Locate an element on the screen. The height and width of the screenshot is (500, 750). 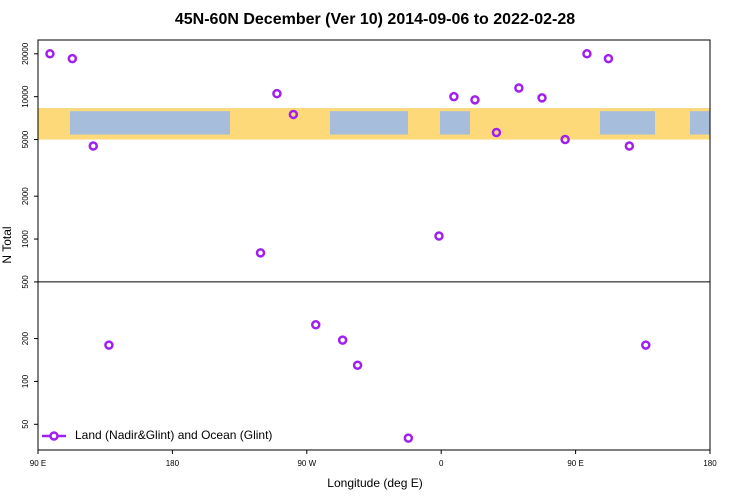
y-tick-label: 50 is located at coordinates (25, 423).